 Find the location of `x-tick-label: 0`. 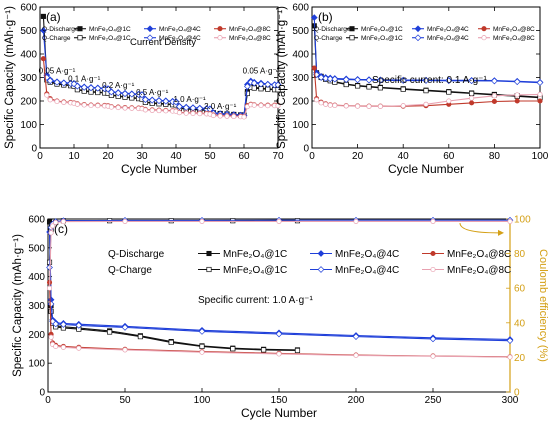

x-tick-label: 0 is located at coordinates (40, 156).